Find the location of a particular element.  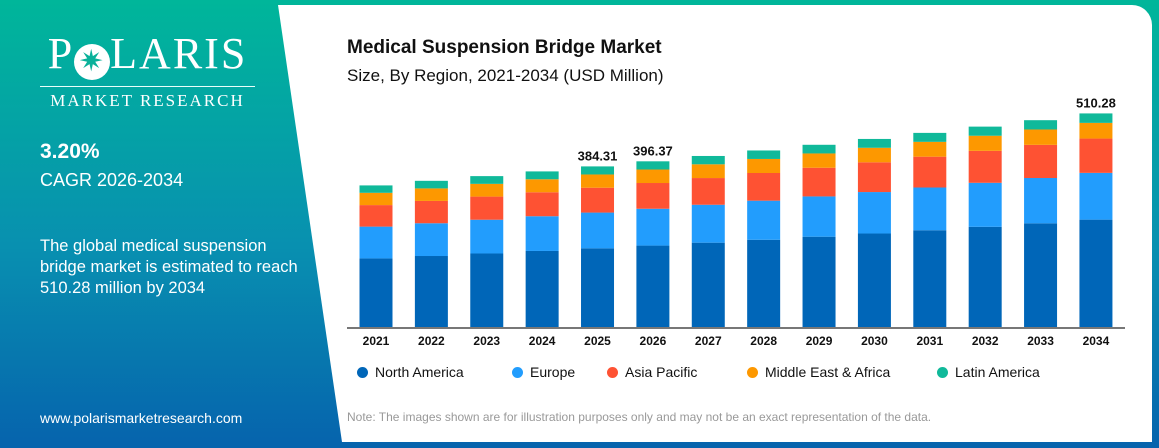

logo-brand: P ✷ LARIS is located at coordinates (147, 54).